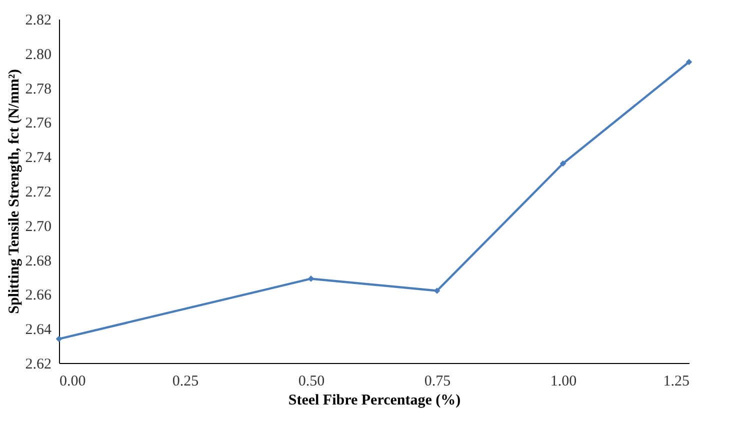 This screenshot has height=428, width=751. Describe the element at coordinates (38, 89) in the screenshot. I see `y-tick-label: 2.78` at that location.